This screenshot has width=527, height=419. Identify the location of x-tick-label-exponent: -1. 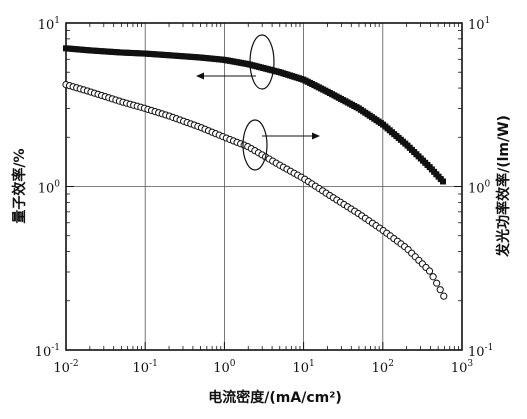
(153, 364).